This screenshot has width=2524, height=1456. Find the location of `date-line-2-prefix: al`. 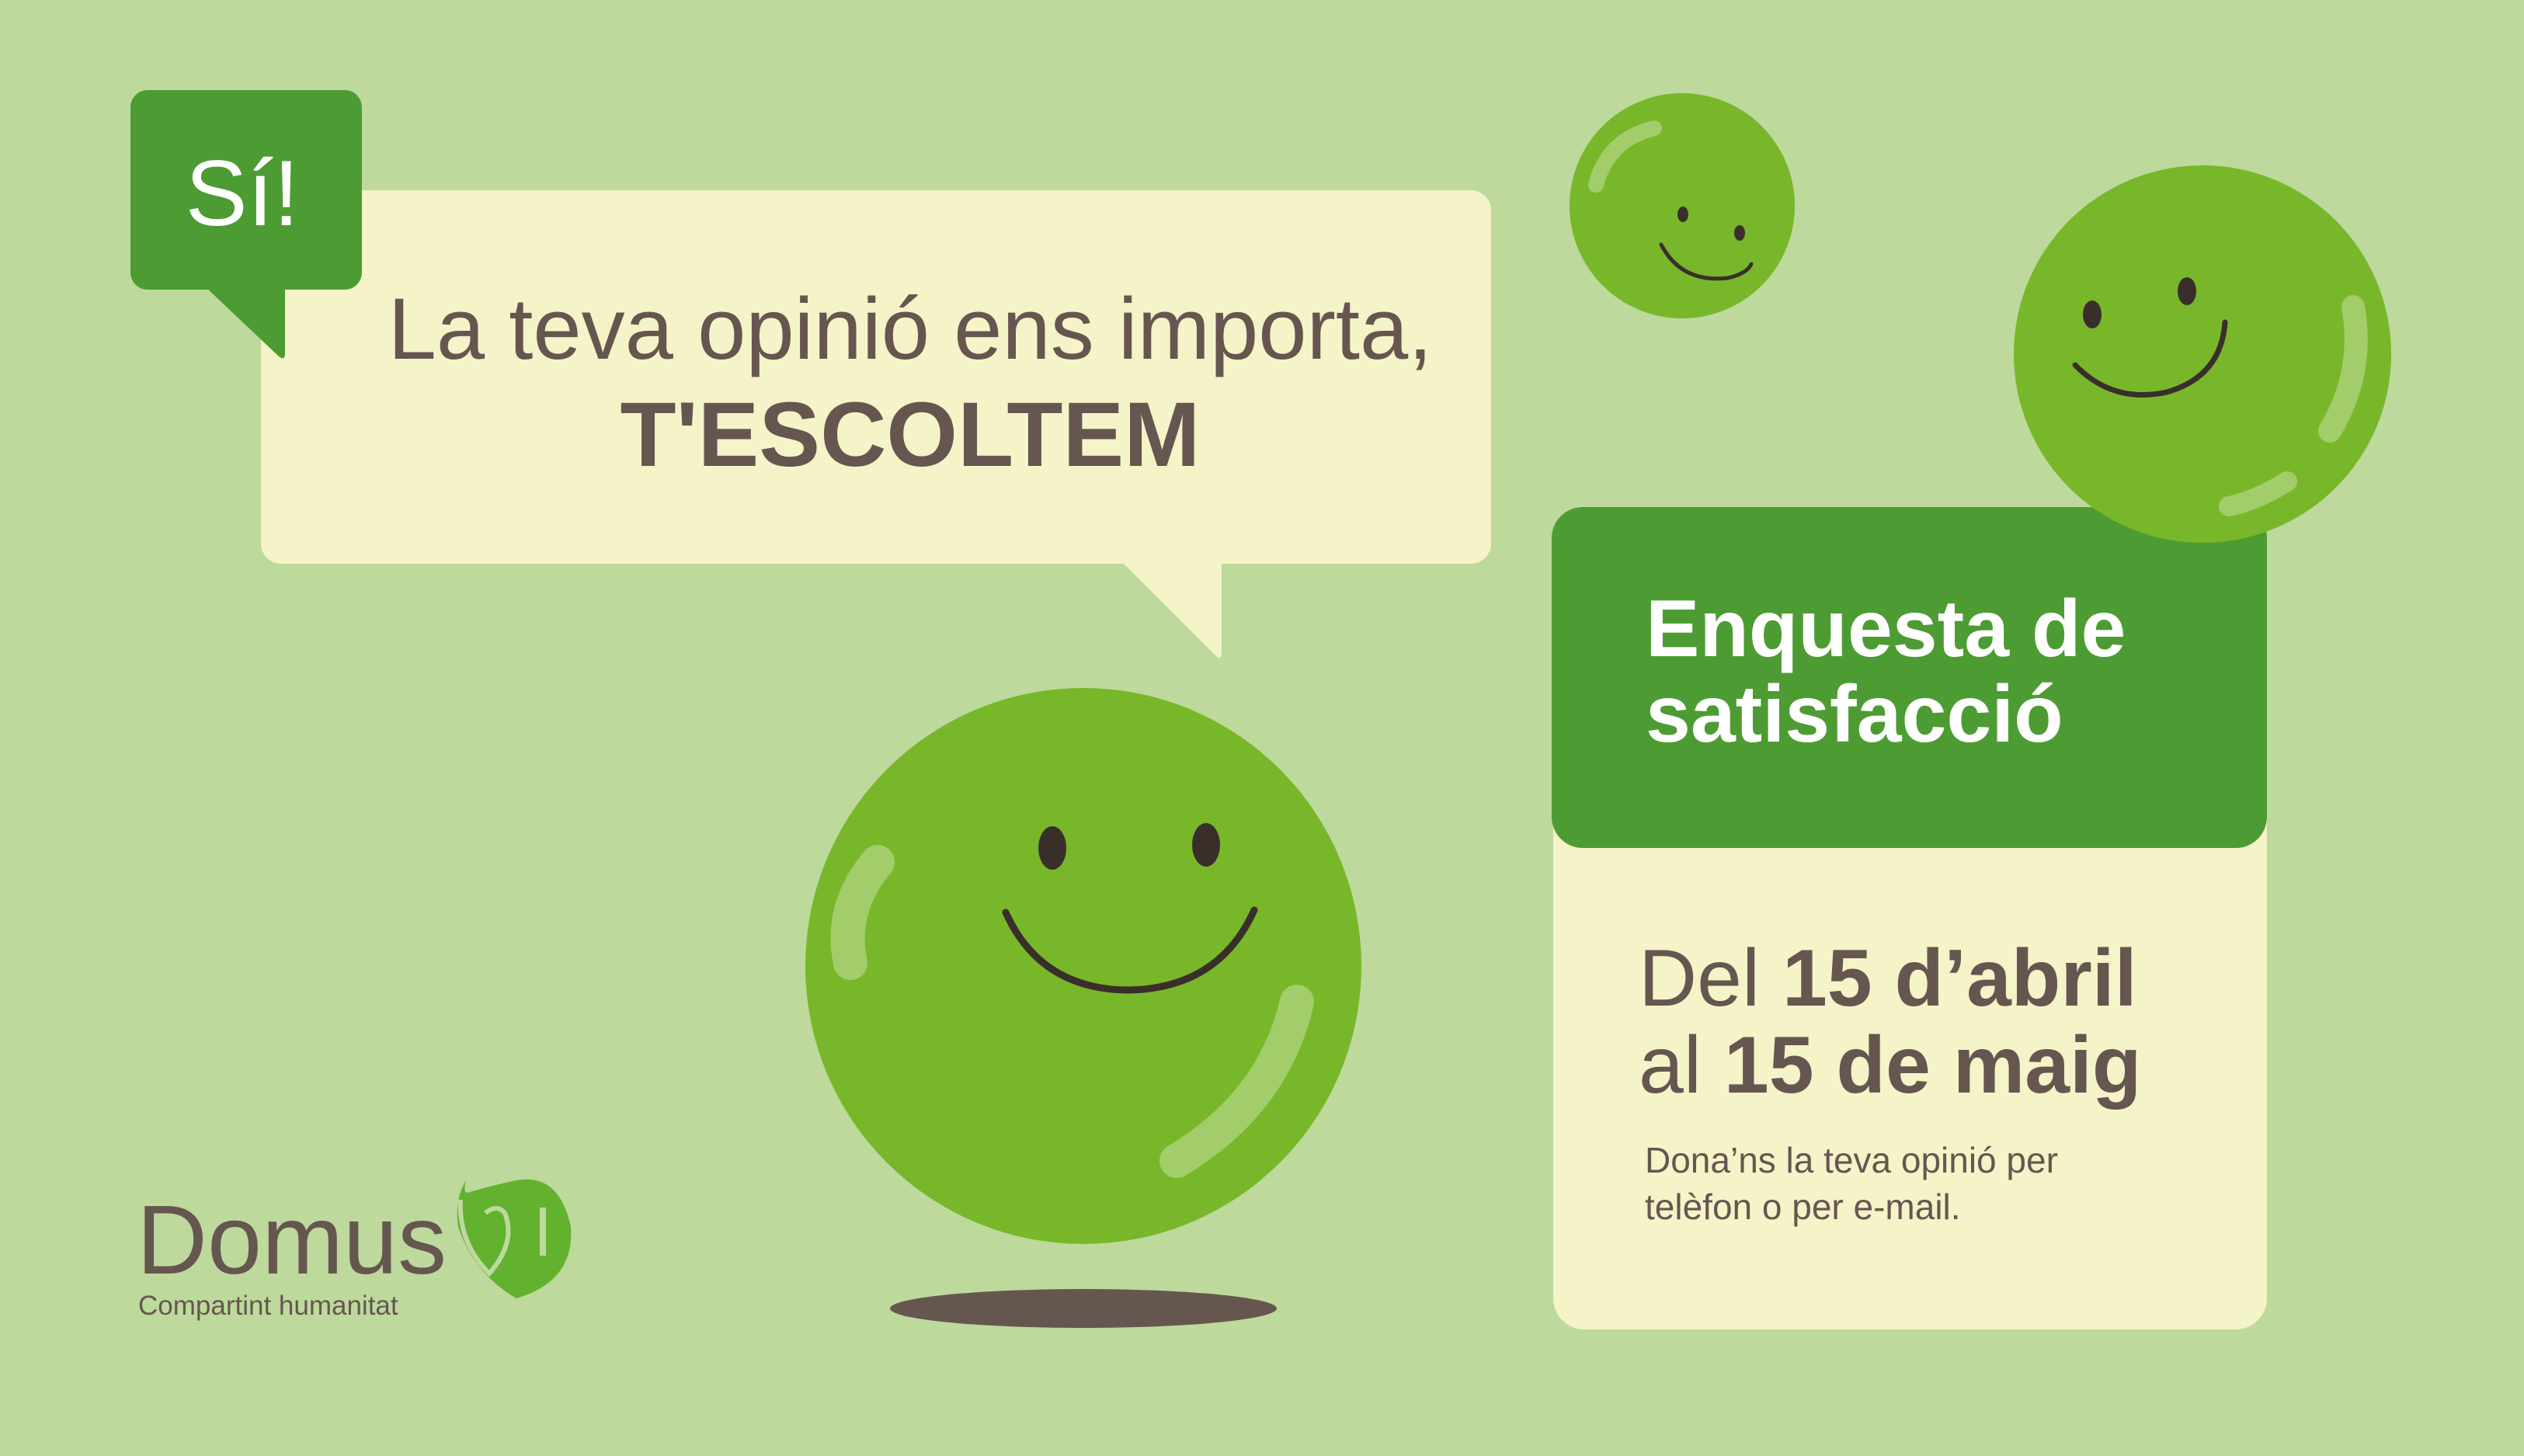

date-line-2-prefix: al is located at coordinates (1670, 1065).